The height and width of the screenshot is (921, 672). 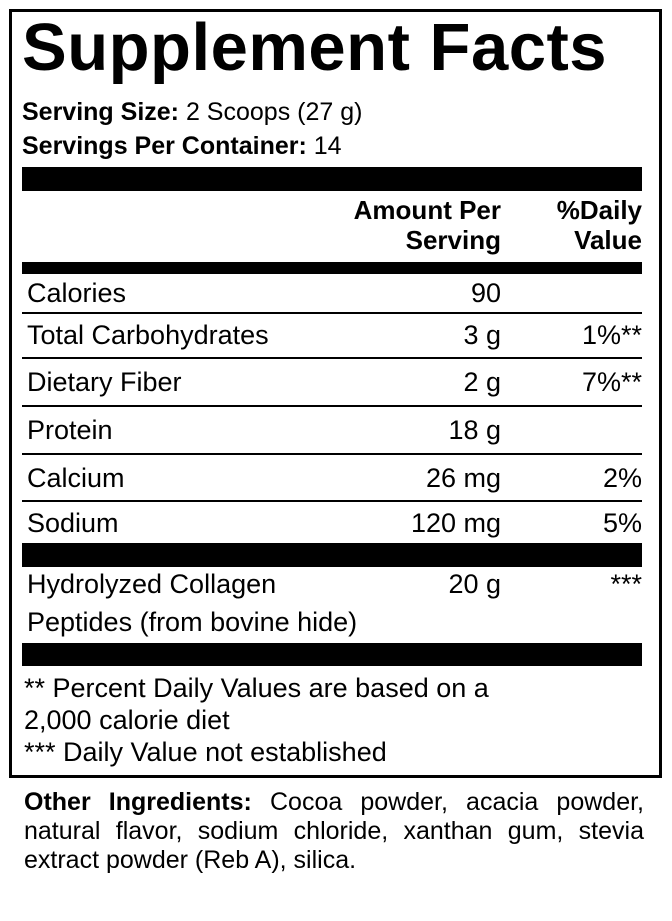 I want to click on nutrient-amount: 120 mg, so click(x=455, y=523).